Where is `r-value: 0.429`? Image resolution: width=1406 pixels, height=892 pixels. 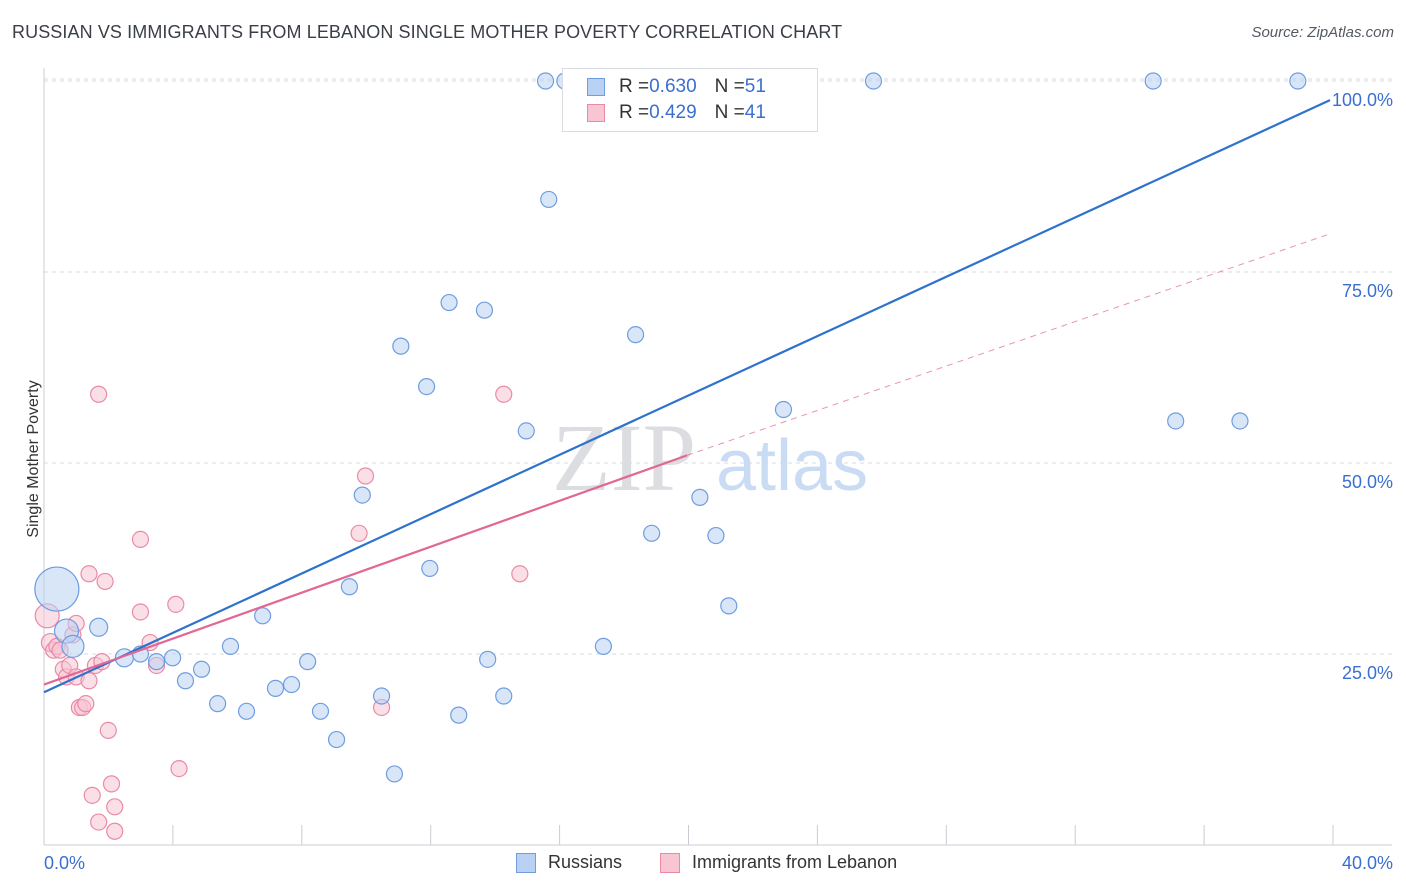
r-value: 0.429 is located at coordinates (673, 112).